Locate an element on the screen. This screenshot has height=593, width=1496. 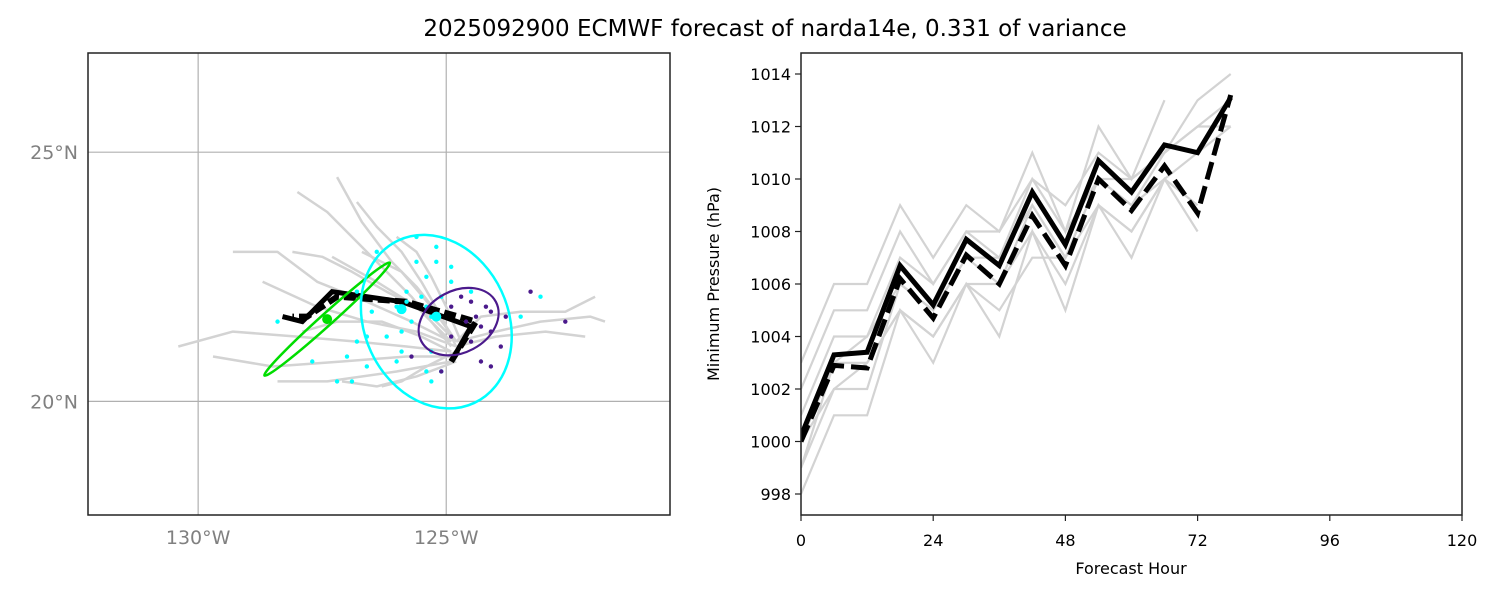
y-tick-label: 1002 is located at coordinates (770, 389).